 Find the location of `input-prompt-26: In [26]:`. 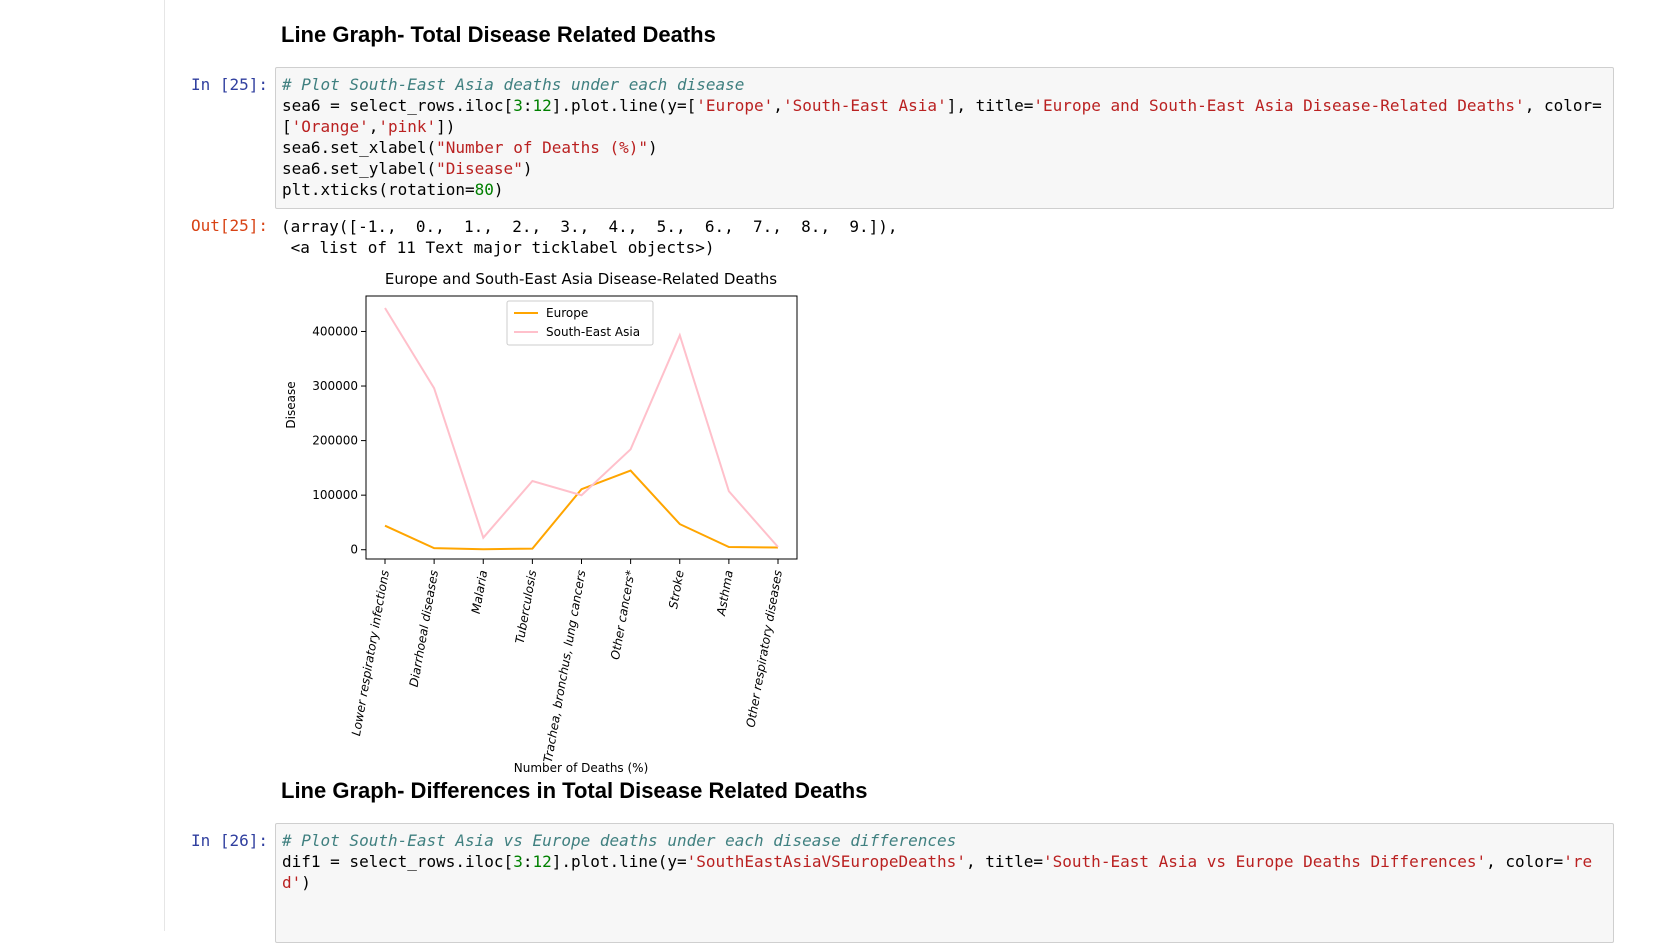

input-prompt-26: In [26]: is located at coordinates (230, 840).